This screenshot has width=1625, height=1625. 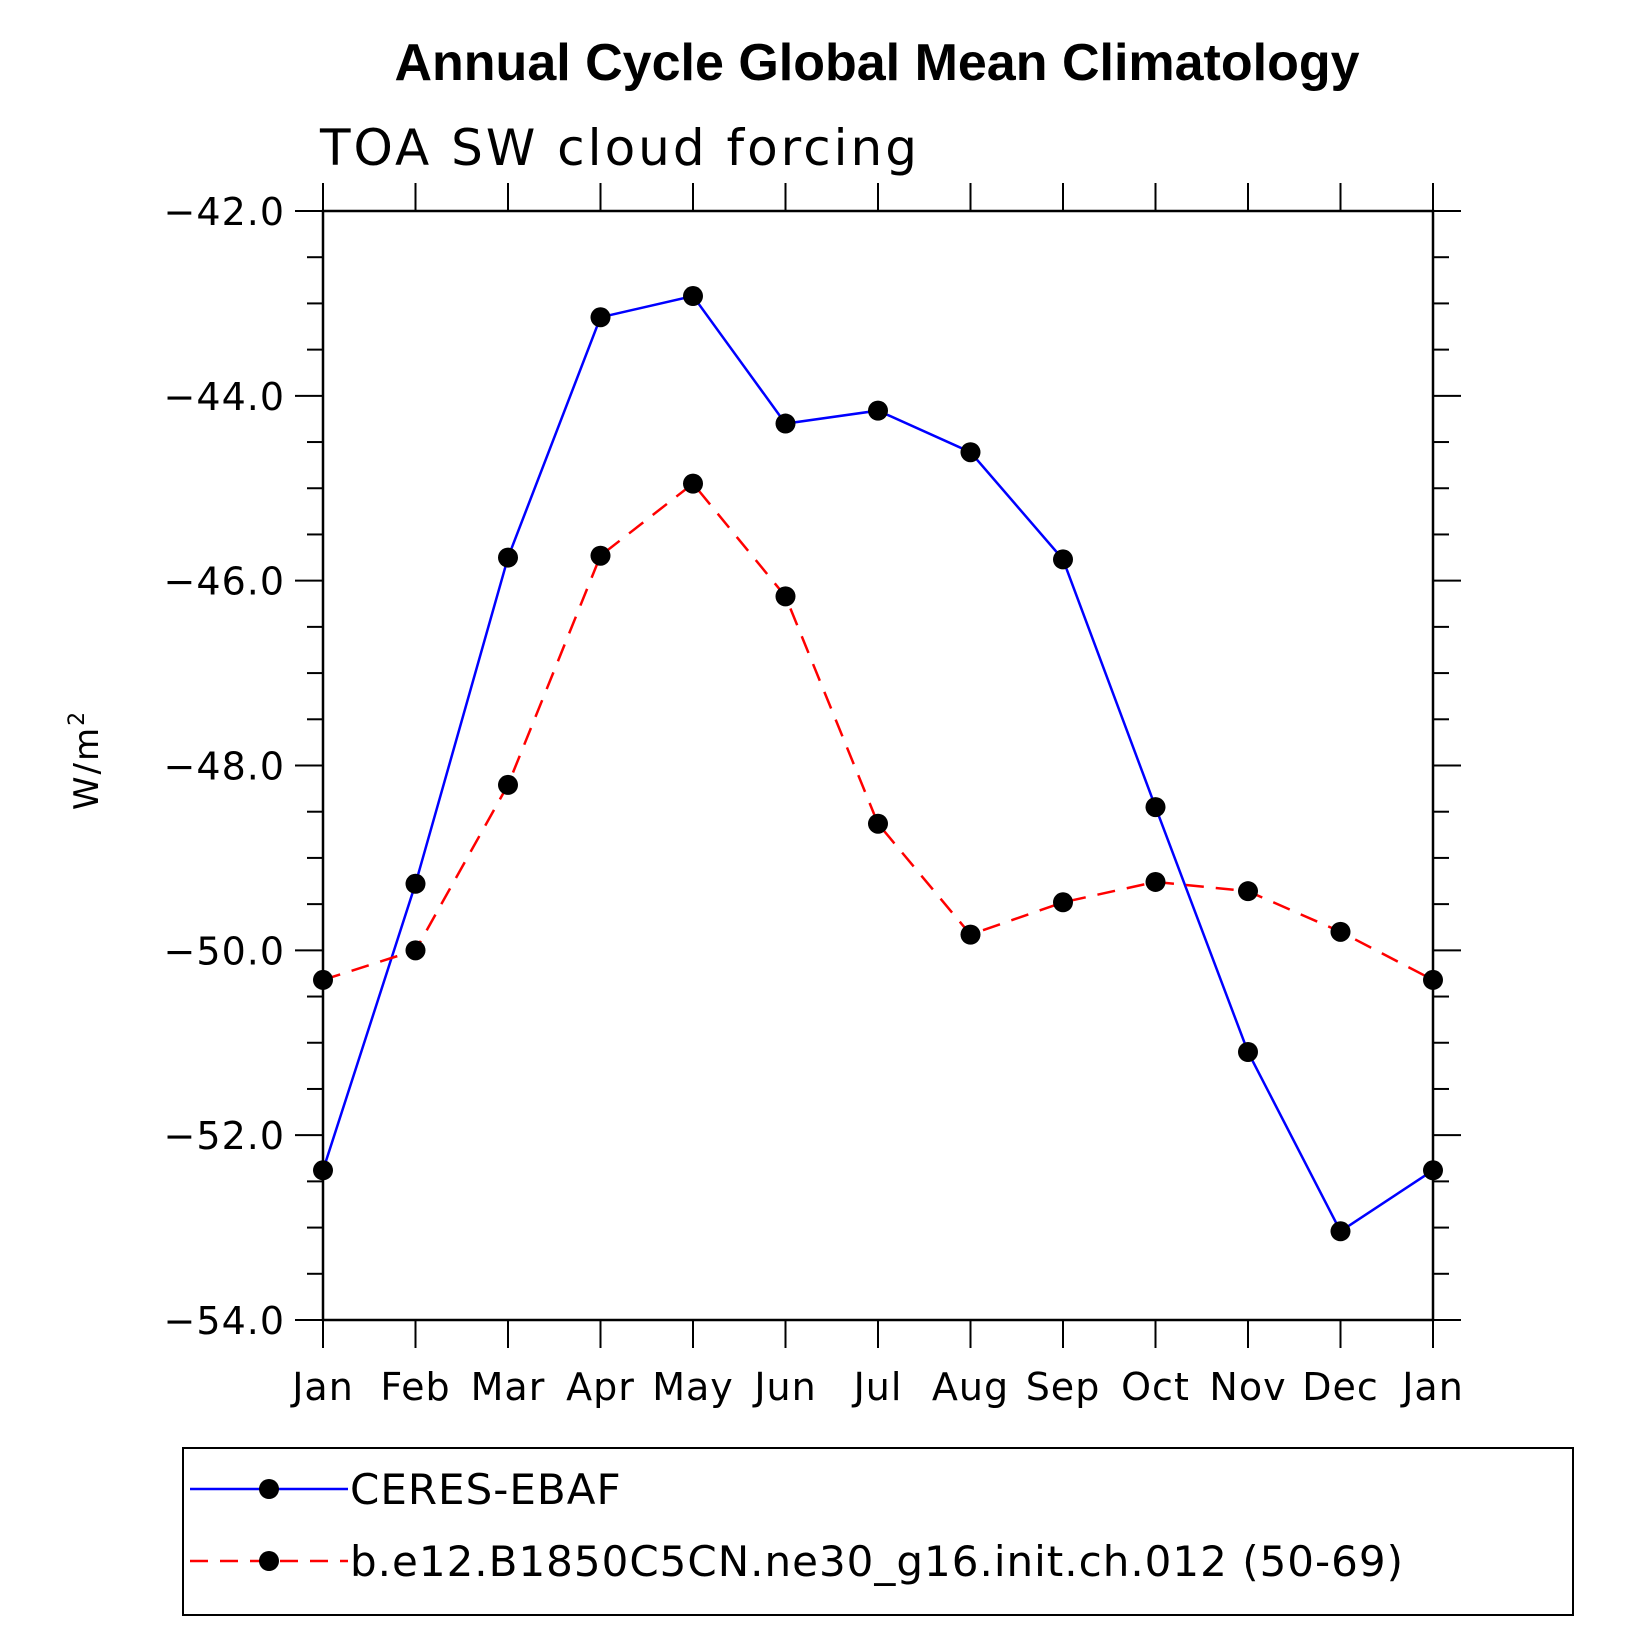 I want to click on x-tick-labels: Jan Feb Mar Apr May Jun Jul Aug Sep Oct Nov Dec Jan, so click(x=877, y=1387).